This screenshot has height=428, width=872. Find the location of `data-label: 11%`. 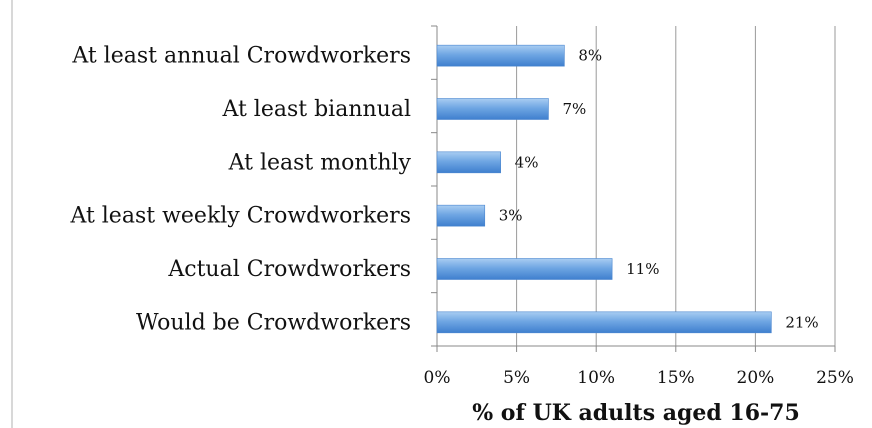

data-label: 11% is located at coordinates (642, 269).